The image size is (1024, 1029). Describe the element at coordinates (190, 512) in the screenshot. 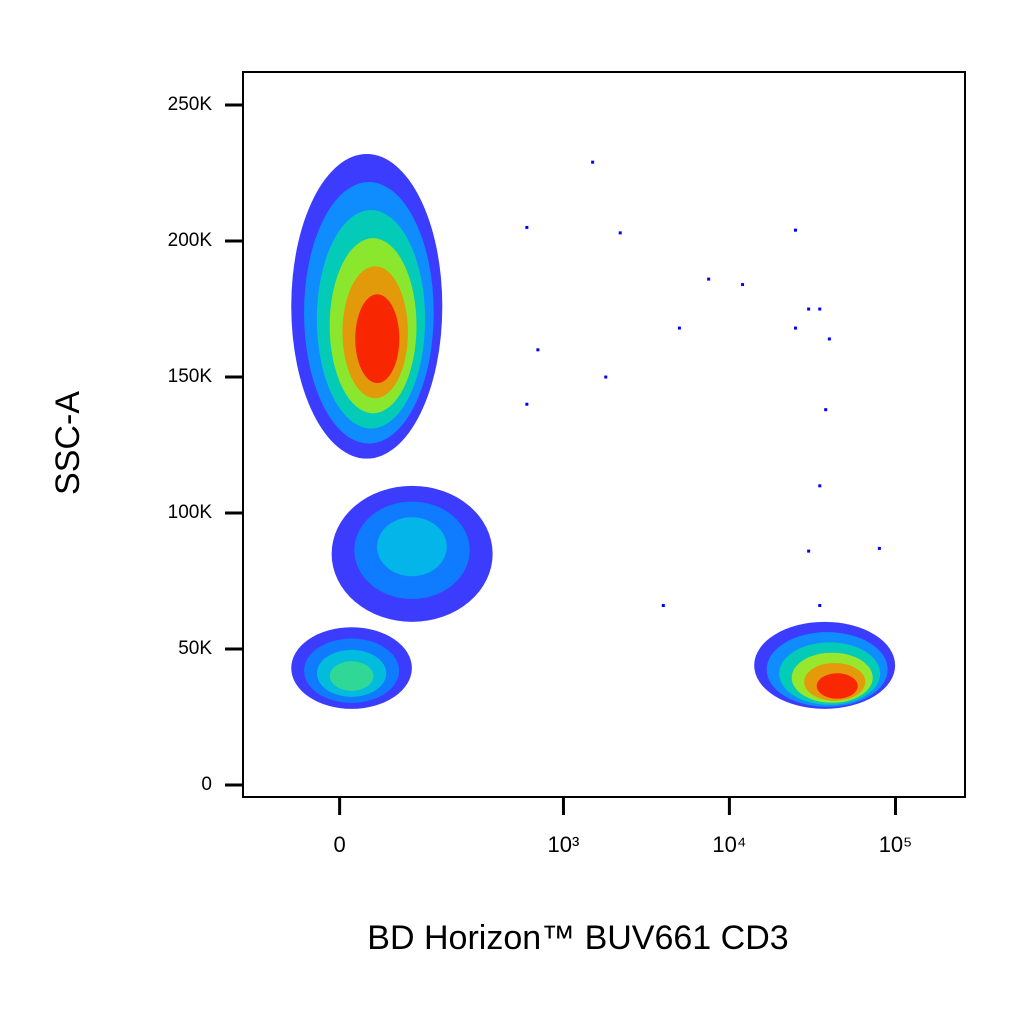

I see `y-tick-label: 100K` at that location.